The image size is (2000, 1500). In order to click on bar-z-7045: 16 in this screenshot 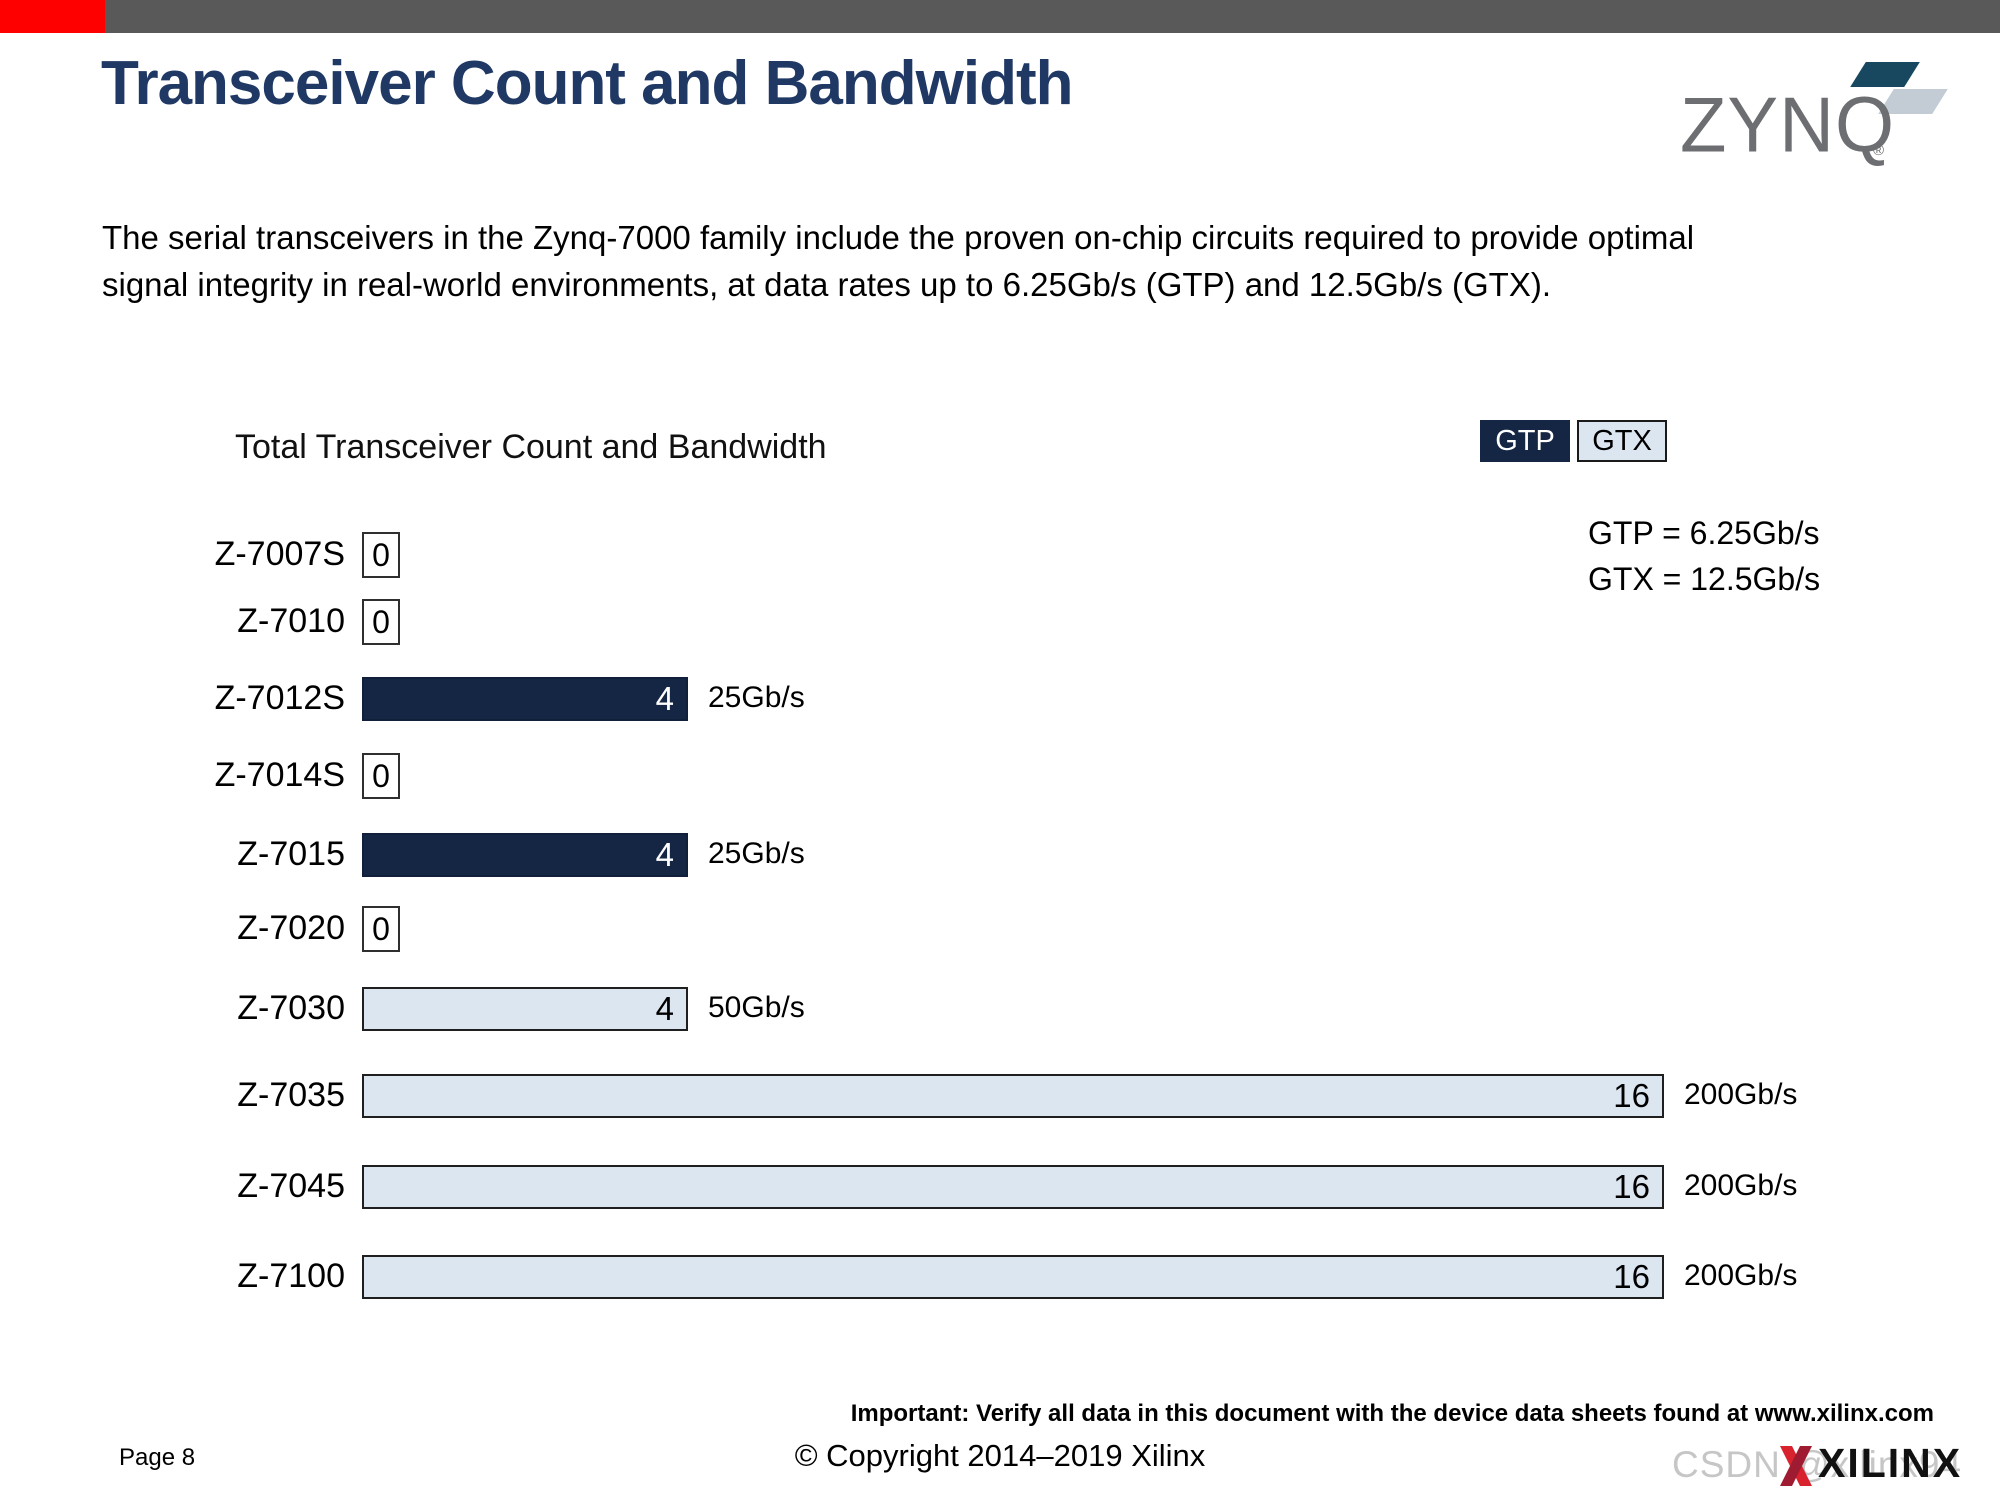, I will do `click(1013, 1187)`.